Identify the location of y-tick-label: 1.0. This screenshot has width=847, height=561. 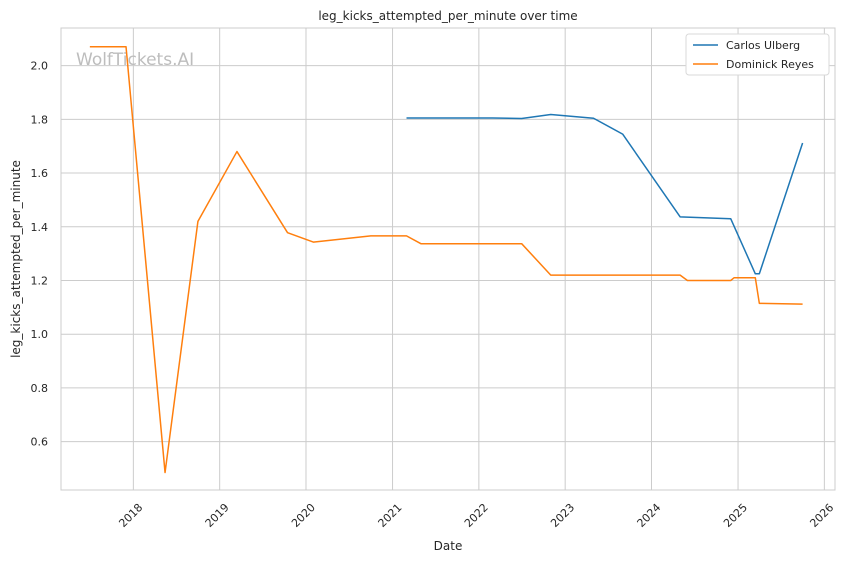
(40, 334).